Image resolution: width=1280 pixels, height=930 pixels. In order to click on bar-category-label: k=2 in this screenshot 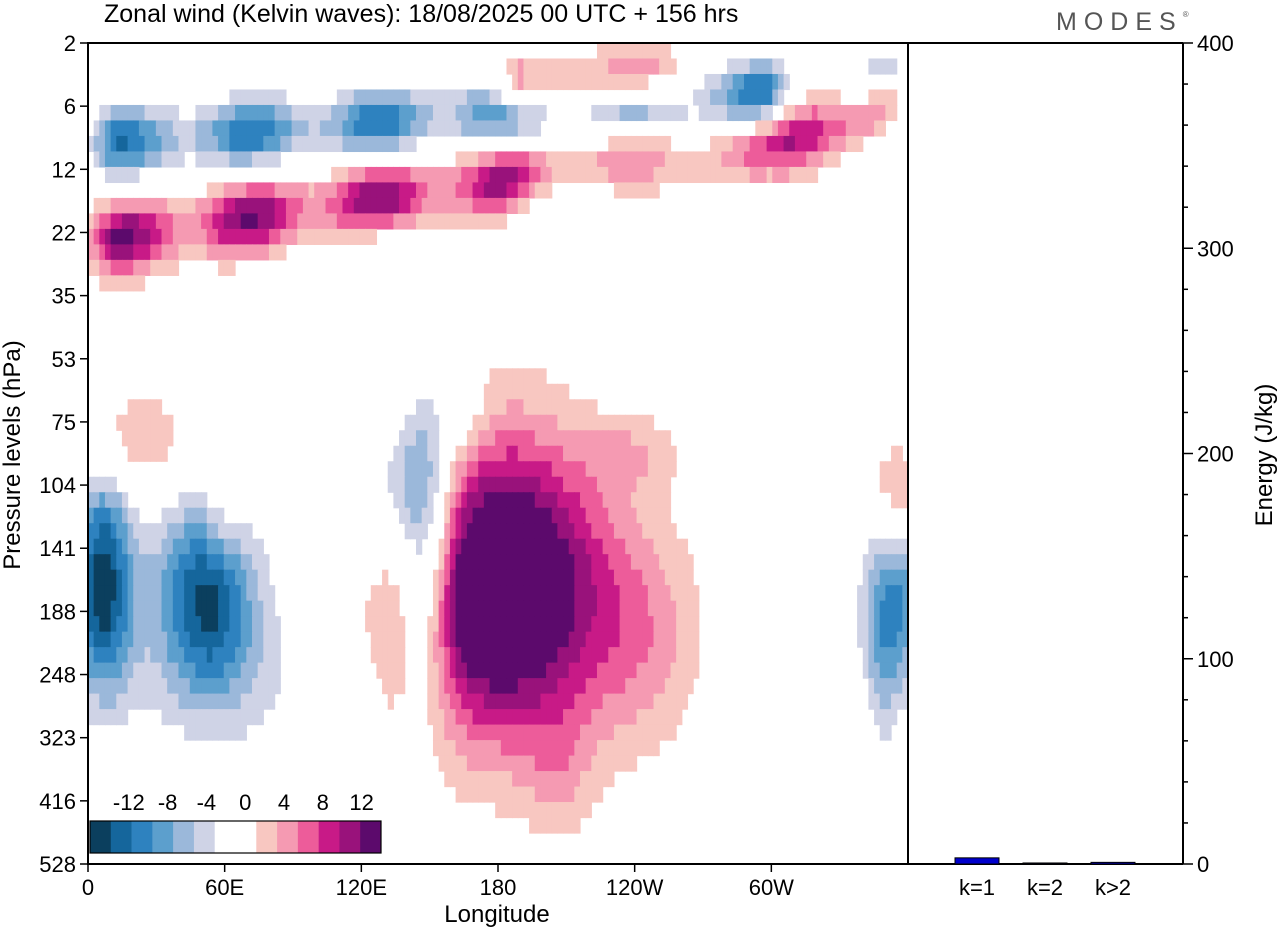, I will do `click(1045, 887)`.